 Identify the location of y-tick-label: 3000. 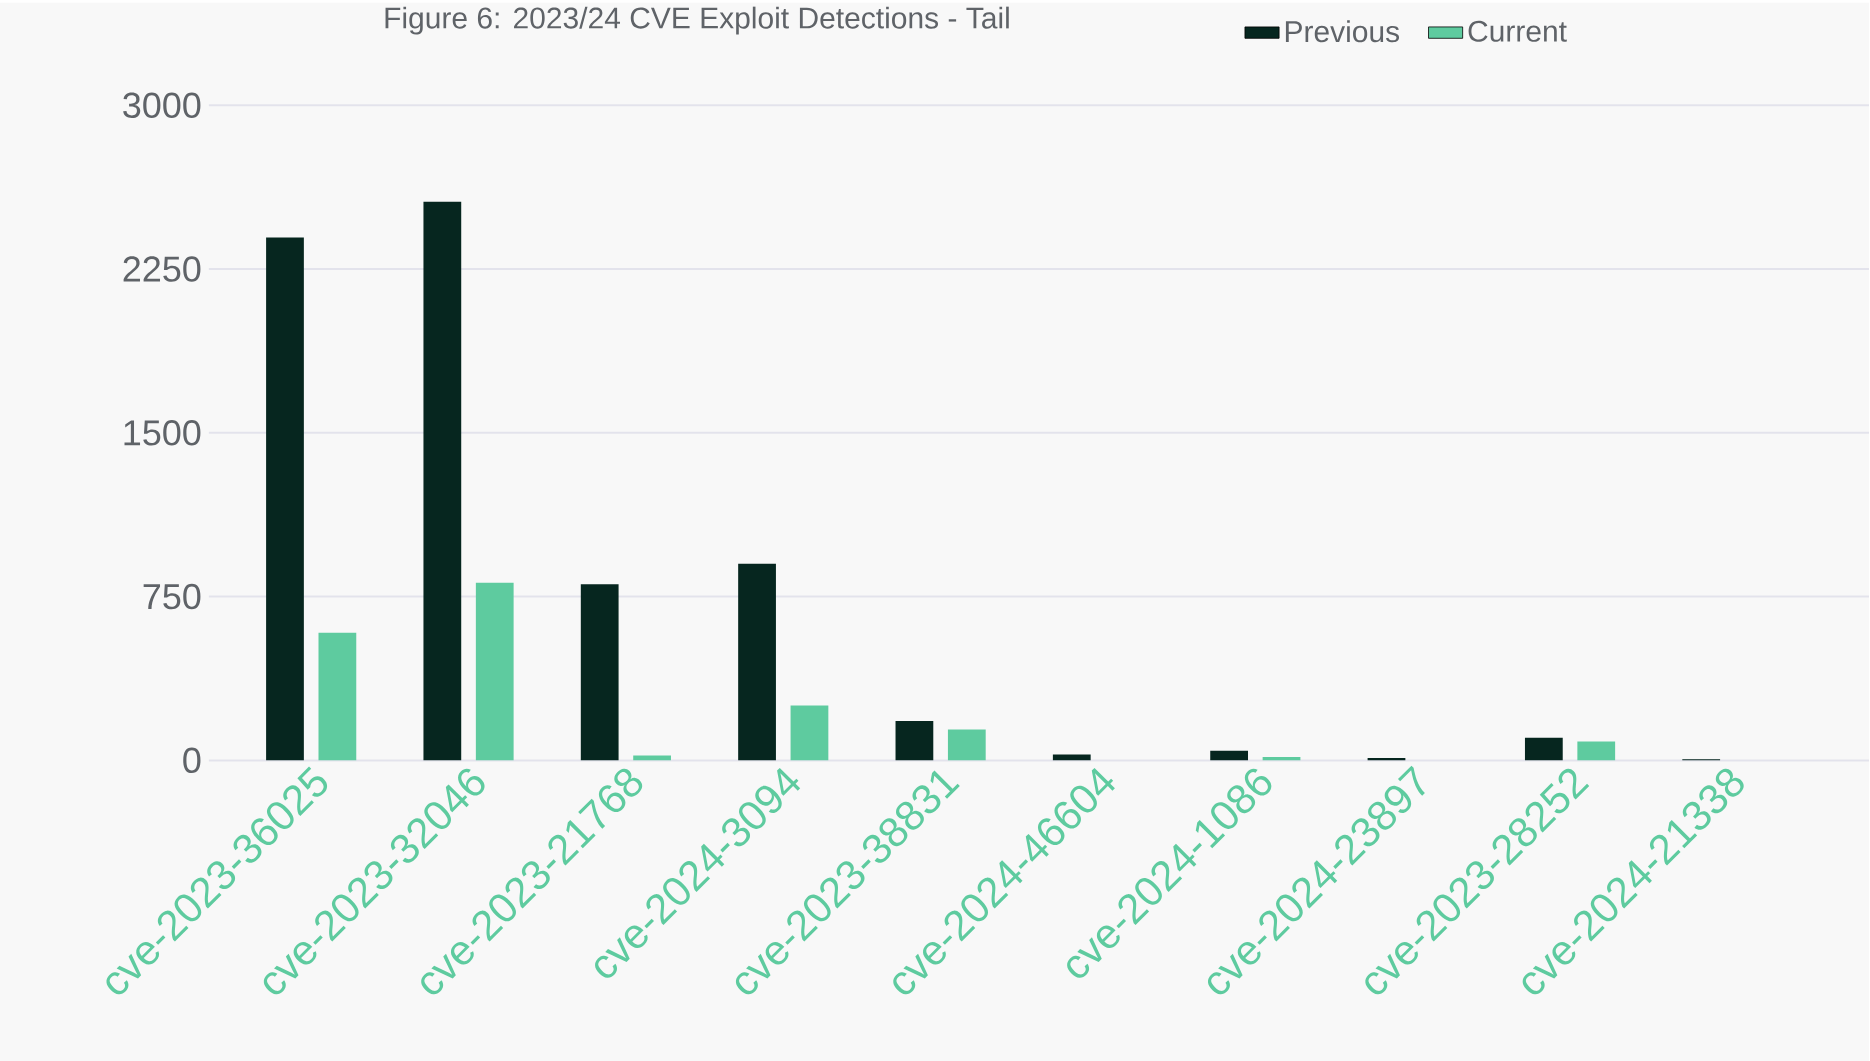
(162, 105).